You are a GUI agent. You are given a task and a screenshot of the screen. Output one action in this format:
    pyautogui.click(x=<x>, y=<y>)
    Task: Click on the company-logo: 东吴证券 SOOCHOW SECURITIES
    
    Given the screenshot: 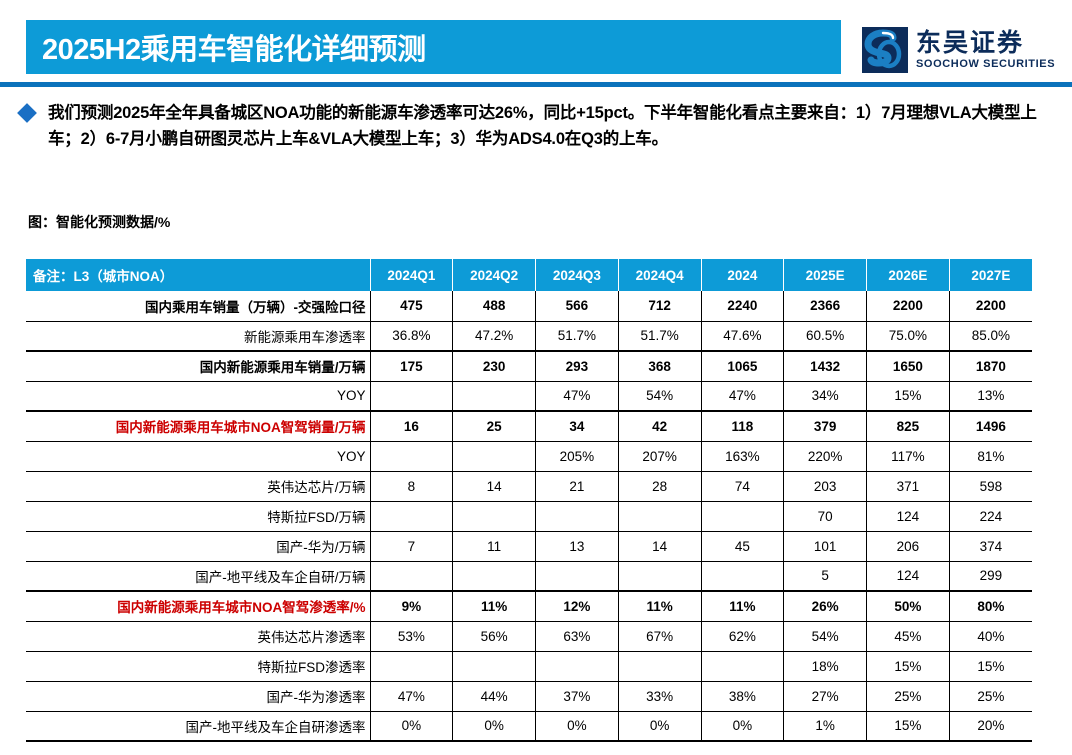 What is the action you would take?
    pyautogui.click(x=960, y=50)
    